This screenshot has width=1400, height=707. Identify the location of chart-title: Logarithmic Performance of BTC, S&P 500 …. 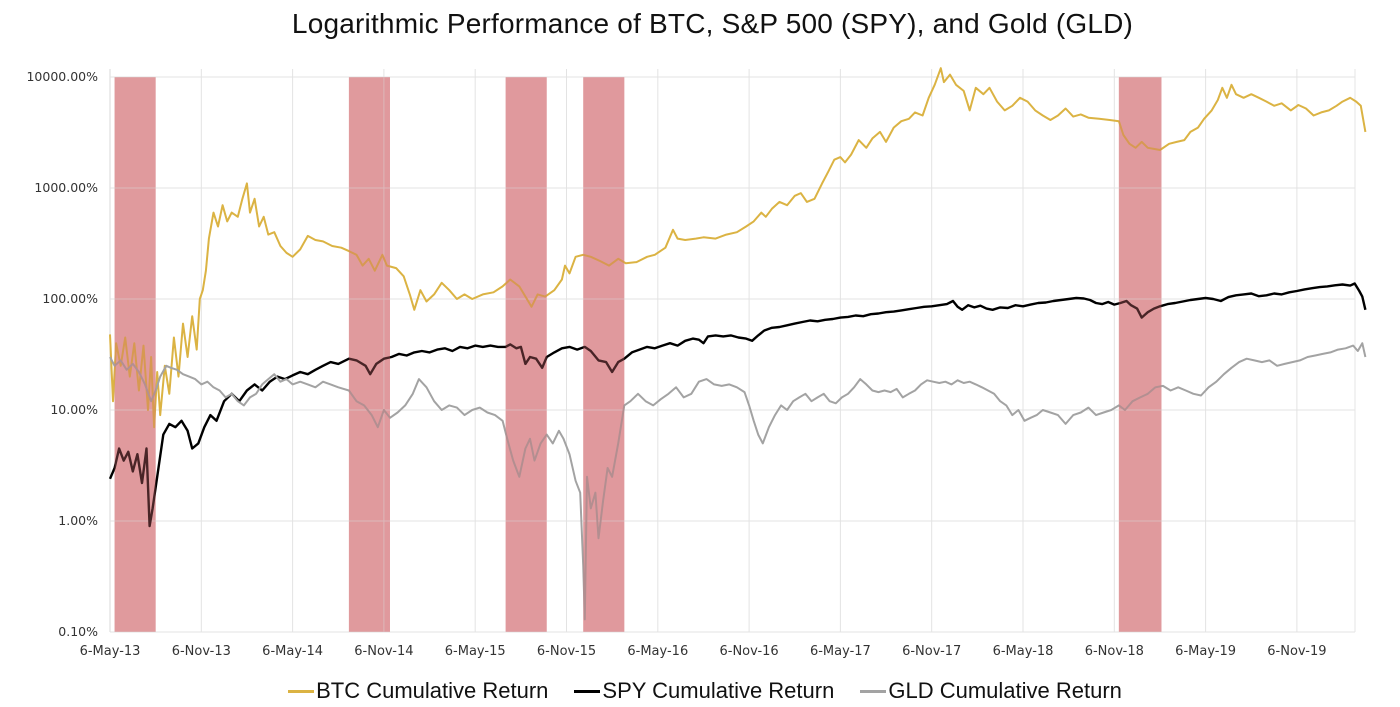
(712, 23).